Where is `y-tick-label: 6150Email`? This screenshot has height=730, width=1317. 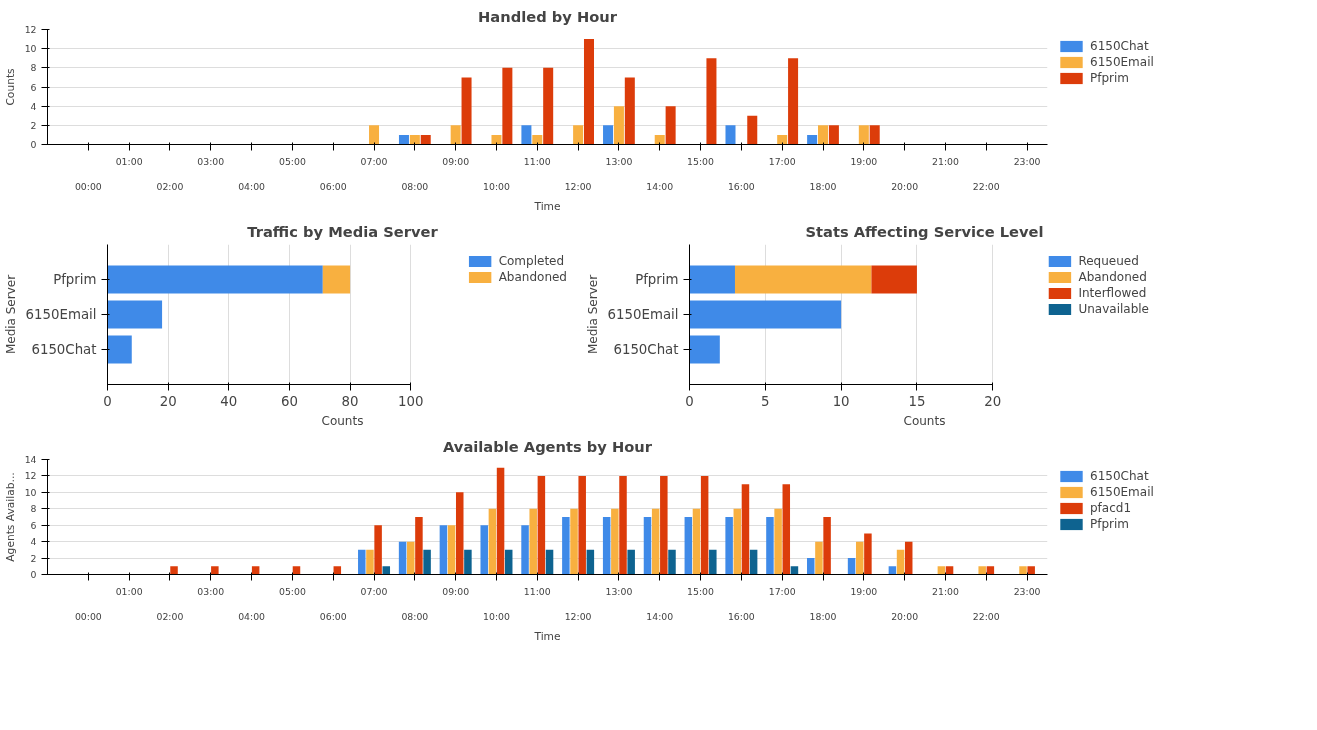 y-tick-label: 6150Email is located at coordinates (643, 314).